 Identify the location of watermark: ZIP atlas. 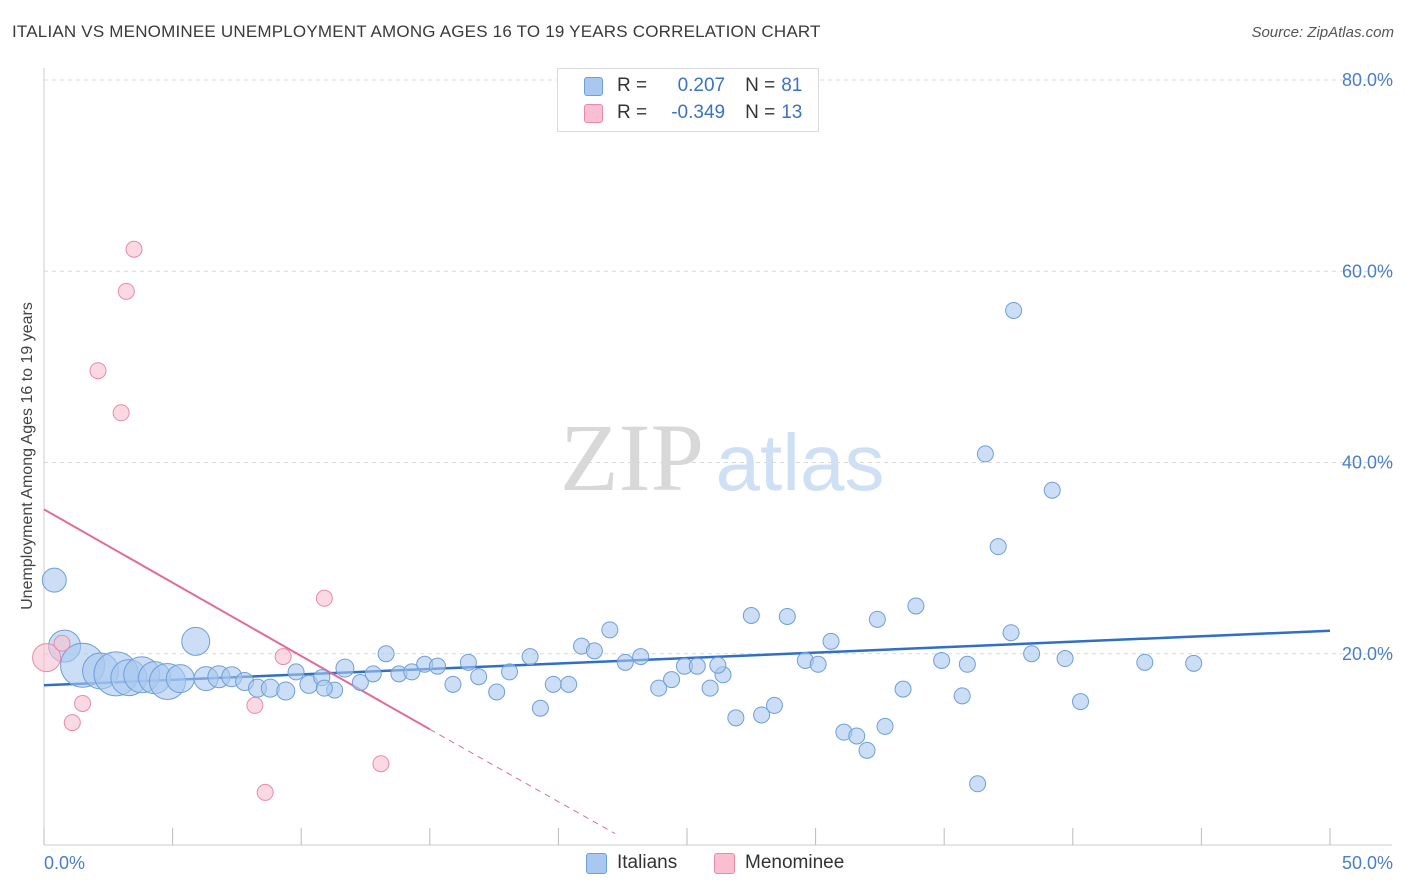
(722, 457).